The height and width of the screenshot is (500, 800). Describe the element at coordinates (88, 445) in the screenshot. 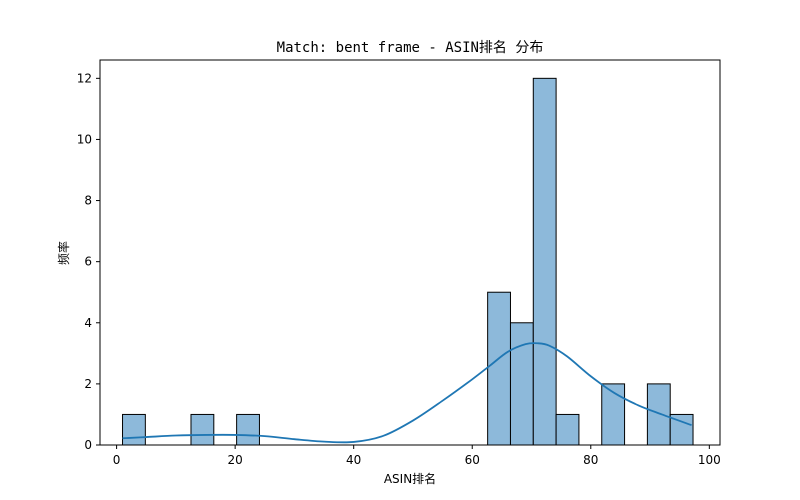

I see `y-tick-label: 0` at that location.